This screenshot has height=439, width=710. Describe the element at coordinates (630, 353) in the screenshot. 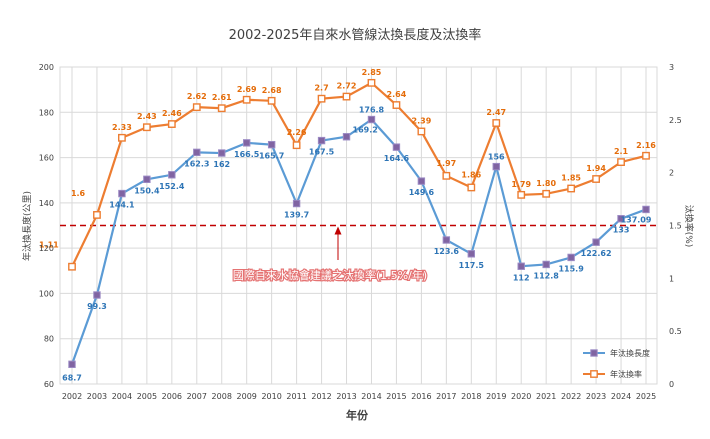

I see `legend-length-label: 年汰換長度` at that location.